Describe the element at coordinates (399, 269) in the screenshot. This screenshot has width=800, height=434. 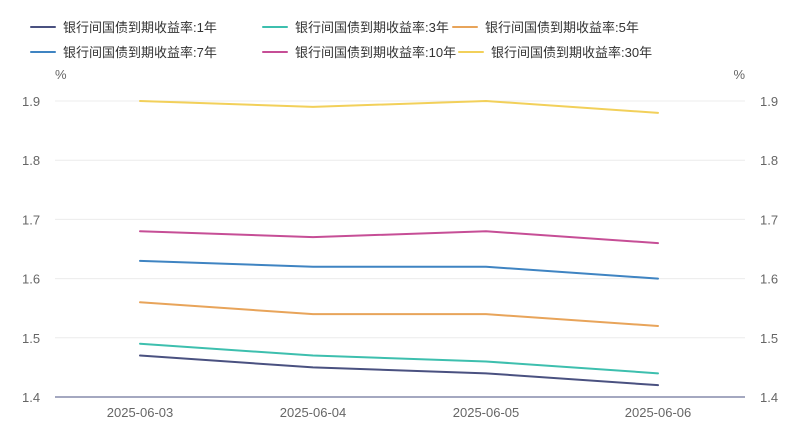
I see `series-line-7y` at that location.